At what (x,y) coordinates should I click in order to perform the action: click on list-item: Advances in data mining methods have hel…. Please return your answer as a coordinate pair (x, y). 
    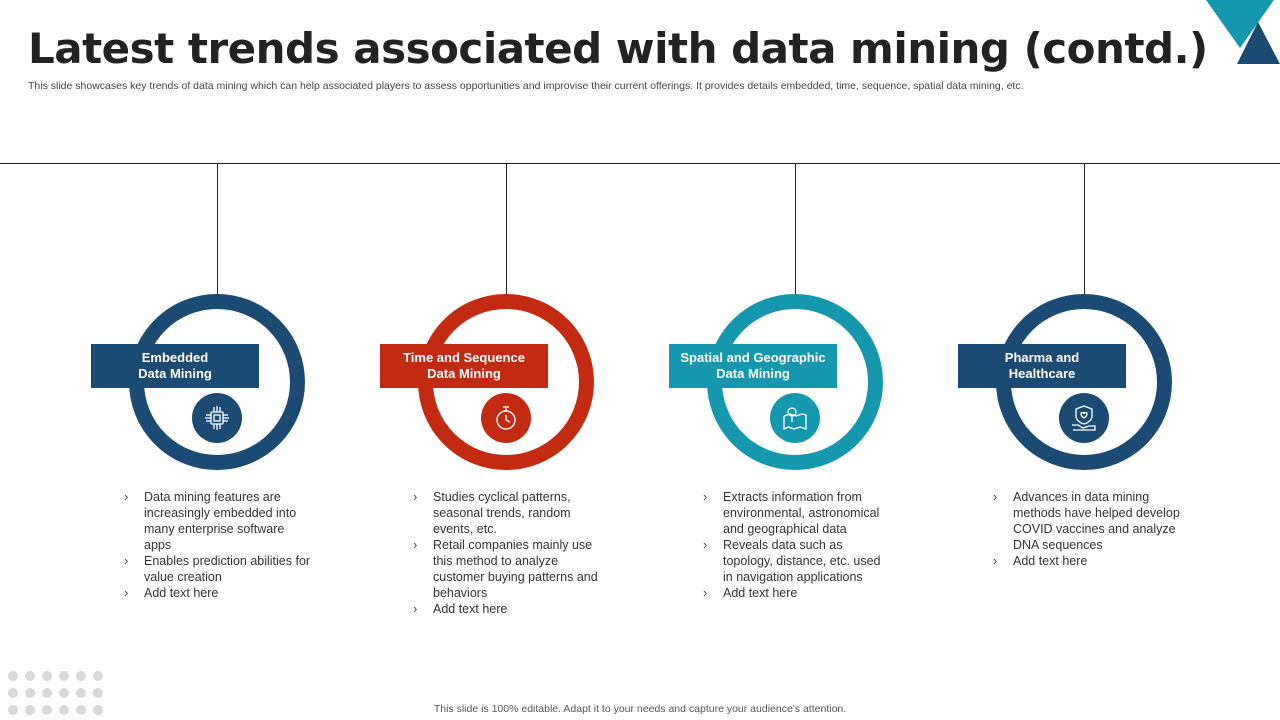
    Looking at the image, I should click on (1088, 521).